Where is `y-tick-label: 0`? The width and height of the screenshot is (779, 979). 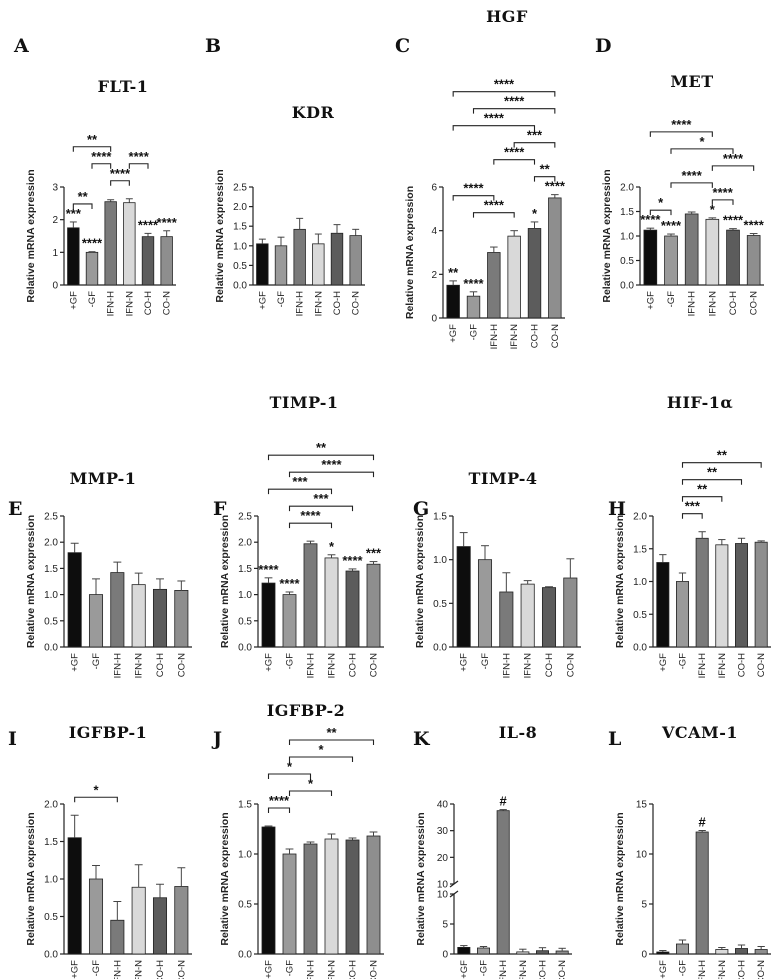 y-tick-label: 0 is located at coordinates (445, 955).